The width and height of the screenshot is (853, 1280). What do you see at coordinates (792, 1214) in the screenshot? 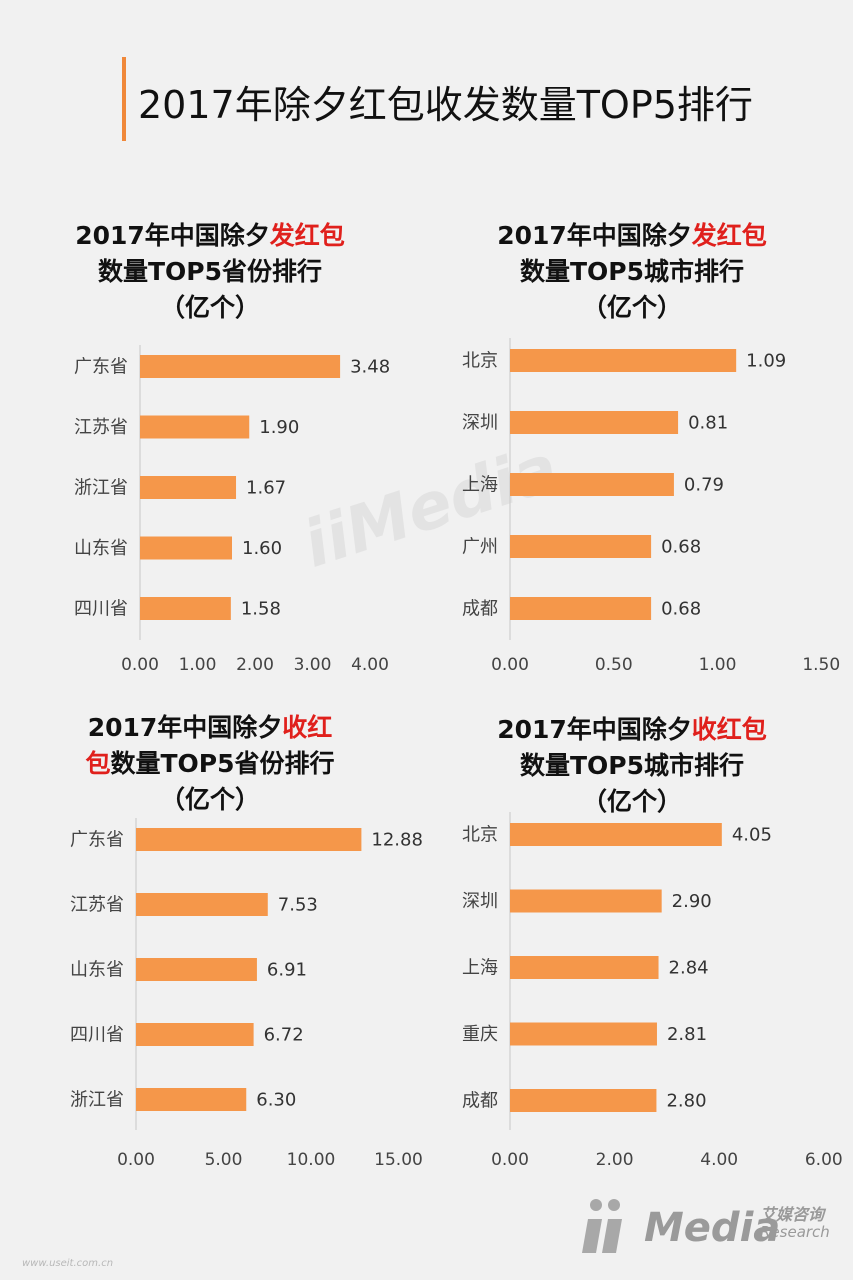
I see `logo-sub-cn: 艾媒咨询` at bounding box center [792, 1214].